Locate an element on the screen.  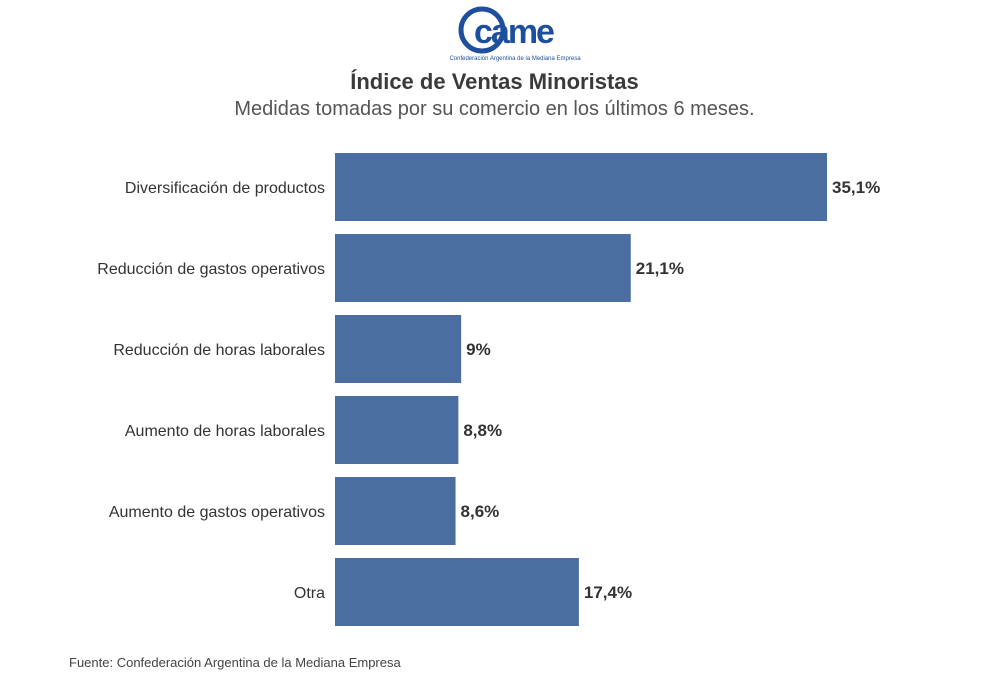
category-label: Reducción de horas laborales is located at coordinates (219, 350).